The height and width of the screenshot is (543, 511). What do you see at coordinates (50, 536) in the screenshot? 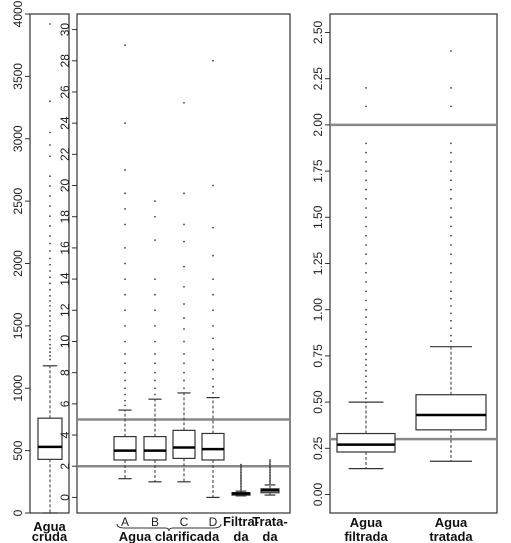
I see `x-axis-label-raw: cruda` at bounding box center [50, 536].